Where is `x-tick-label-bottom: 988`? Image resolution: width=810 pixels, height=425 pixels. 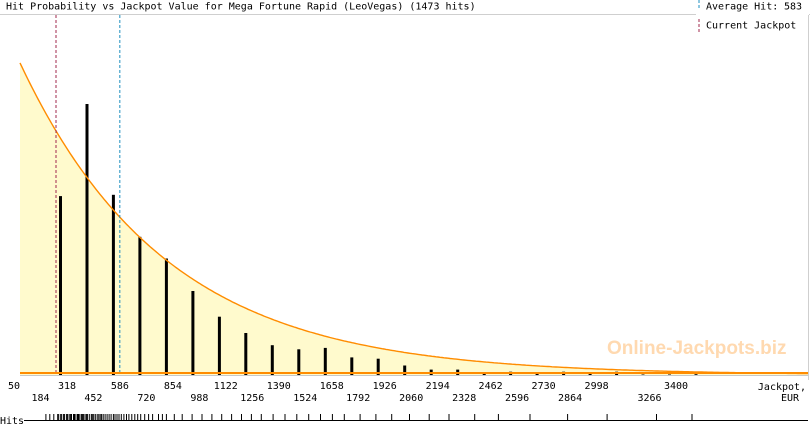
x-tick-label-bottom: 988 is located at coordinates (199, 398).